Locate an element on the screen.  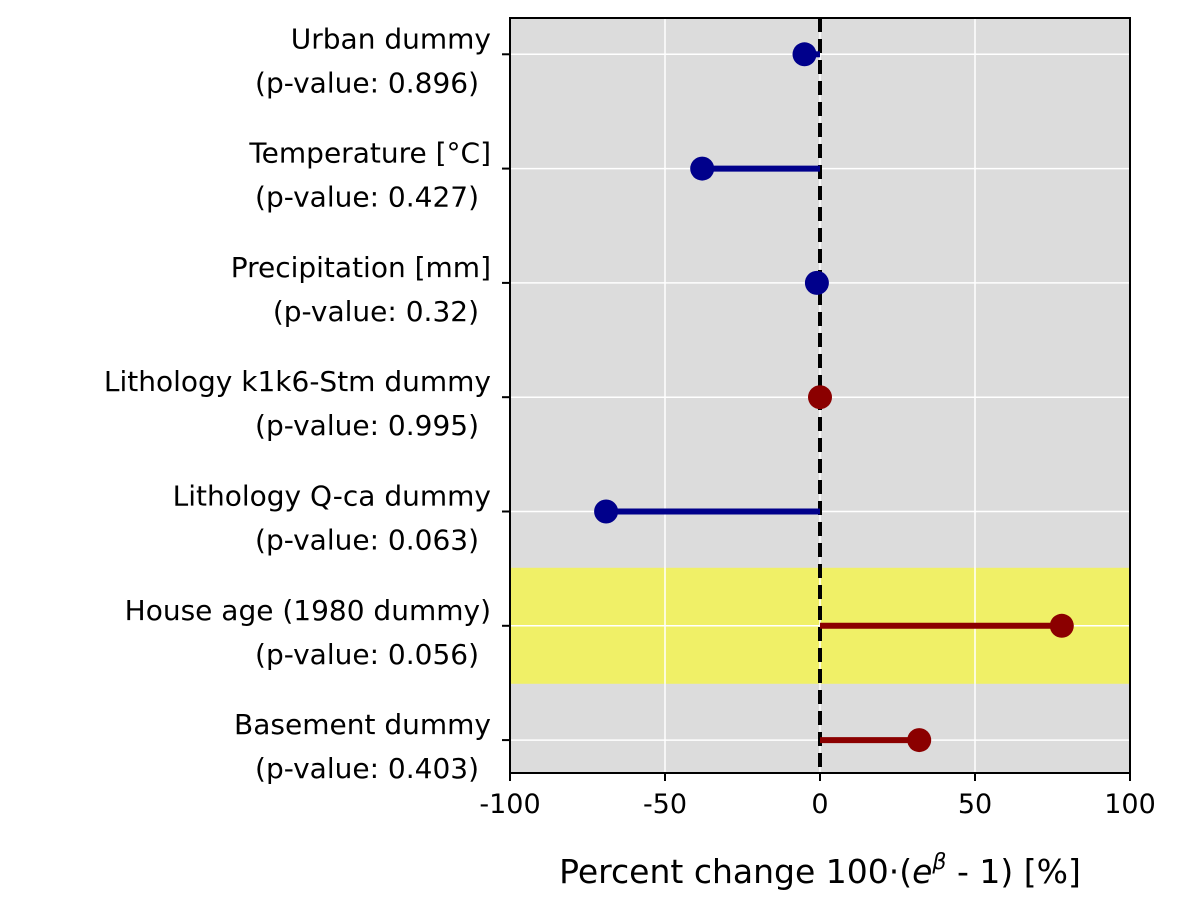
x-axis-title-prefix: Percent change 100·( is located at coordinates (735, 871).